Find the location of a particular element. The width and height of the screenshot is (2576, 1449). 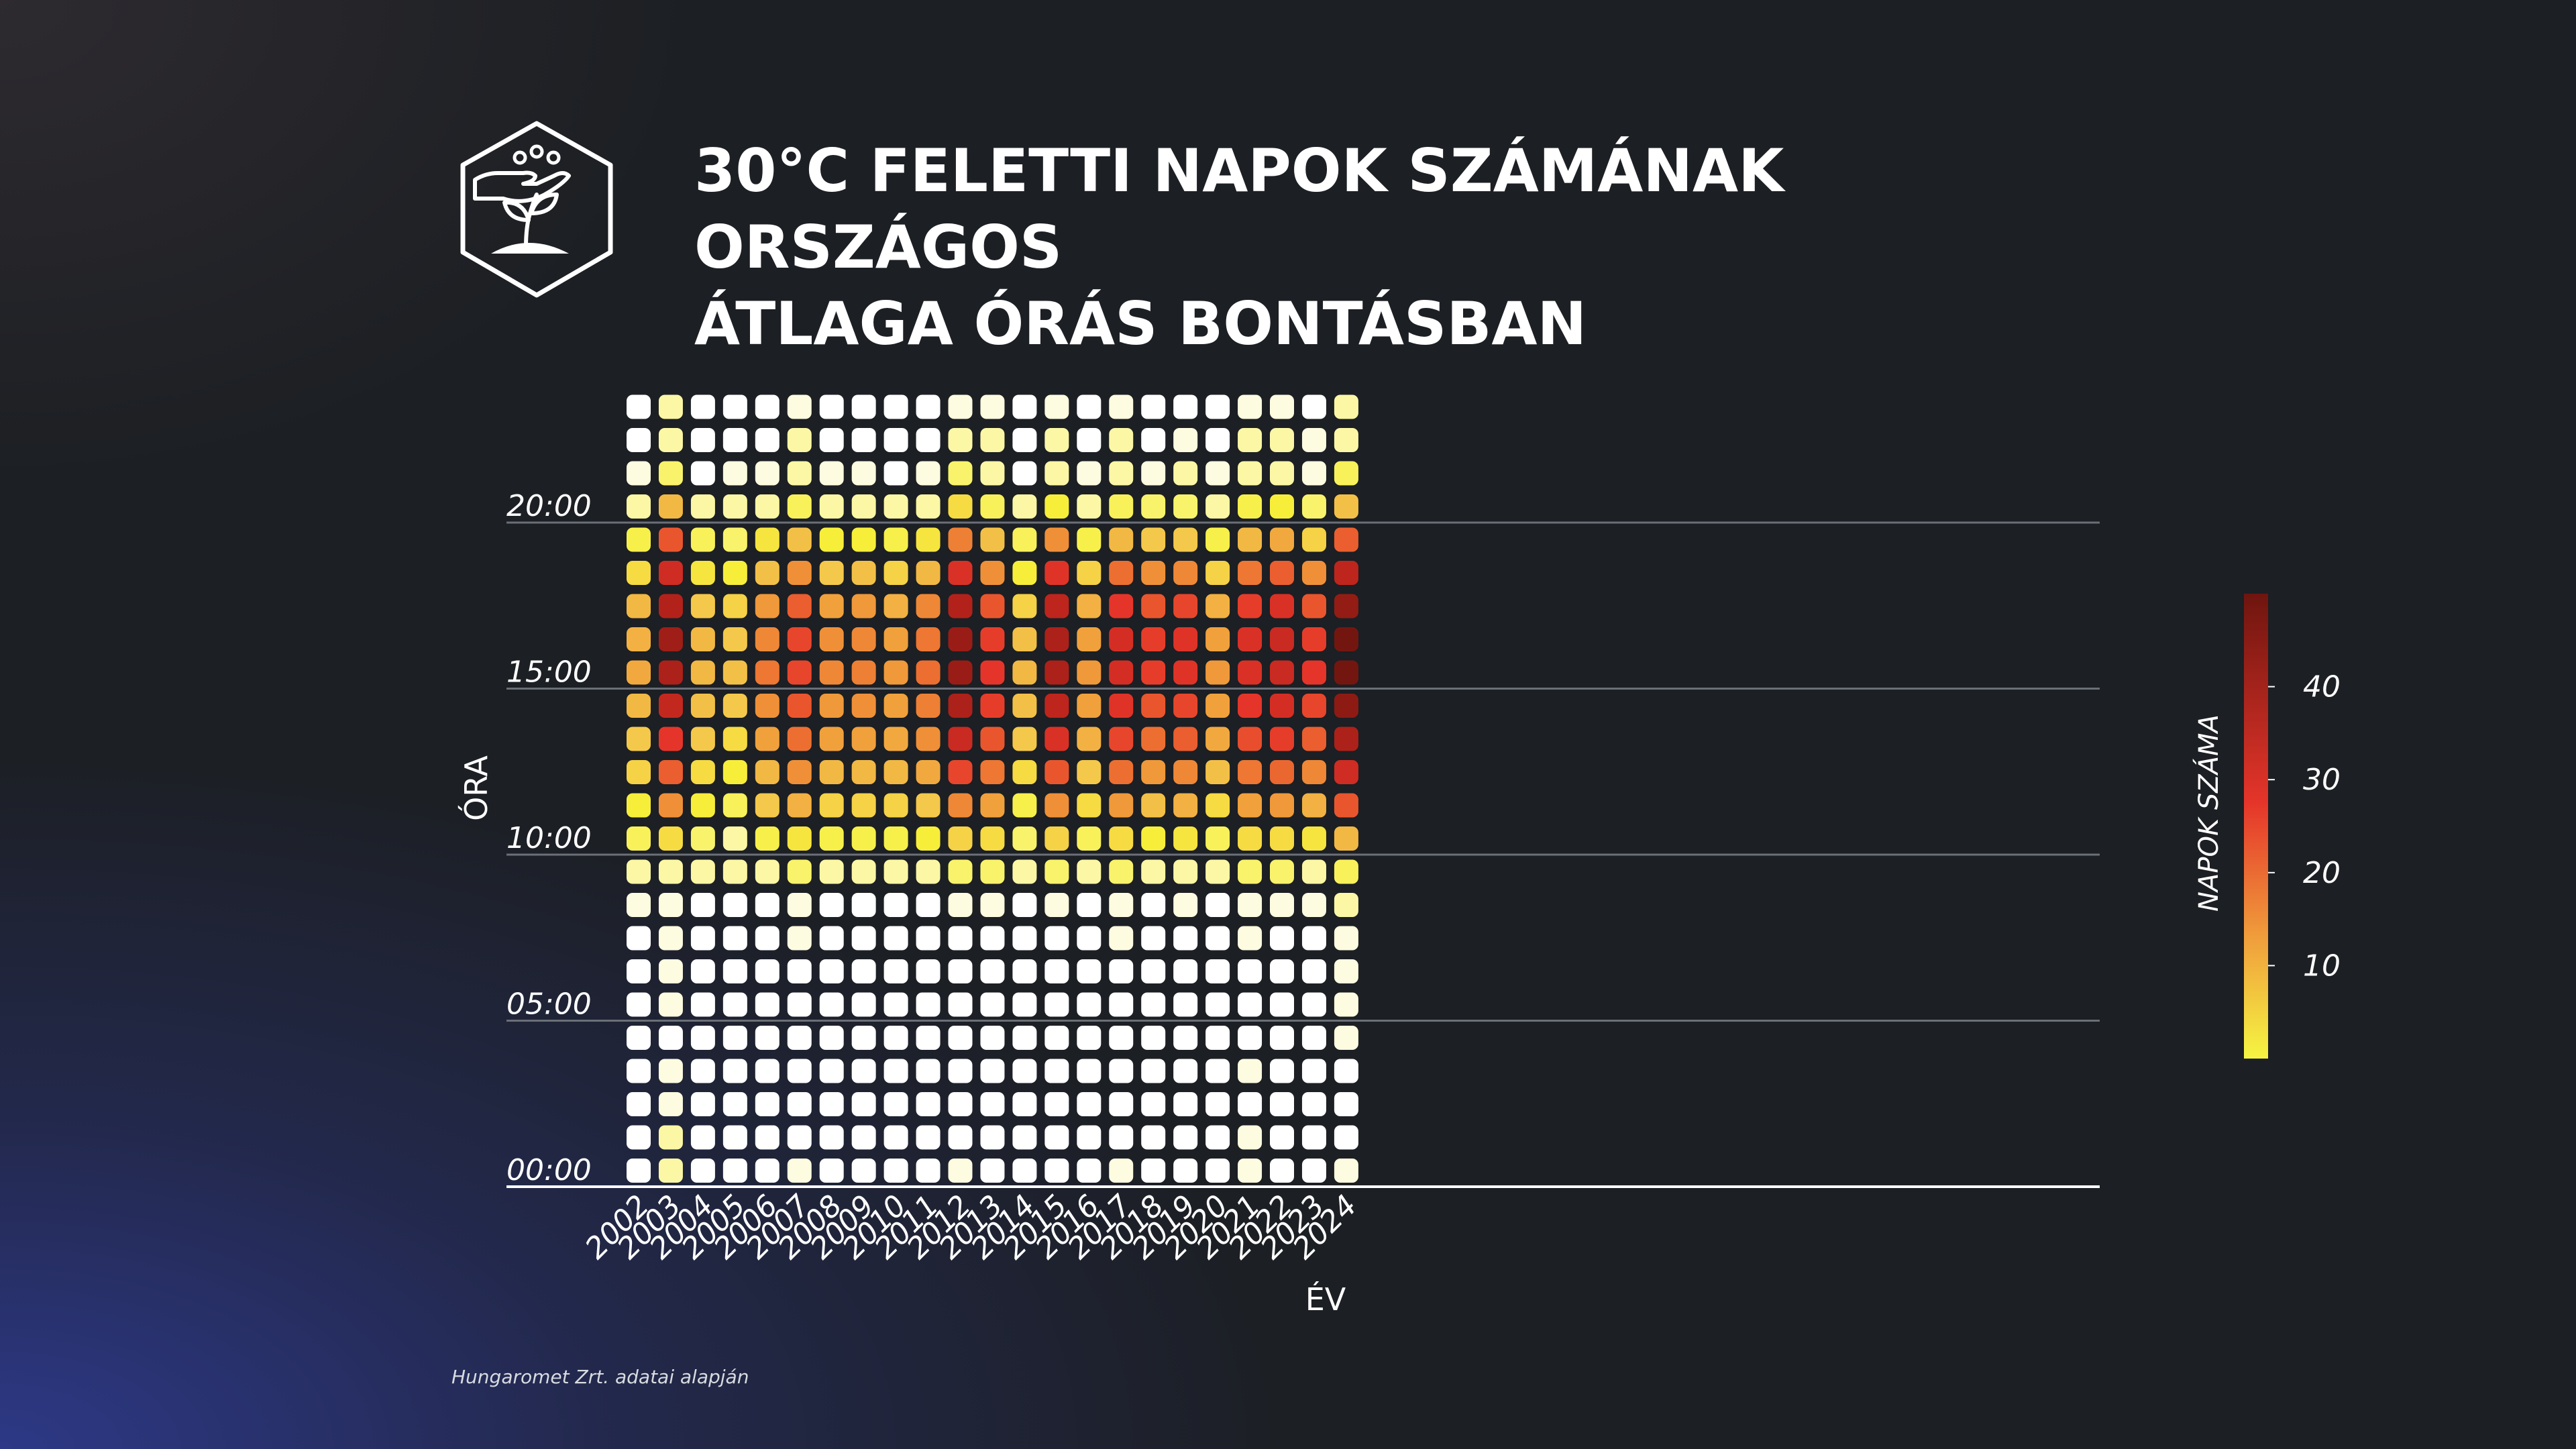

colorbar-tick-label: 10 is located at coordinates (2322, 966).